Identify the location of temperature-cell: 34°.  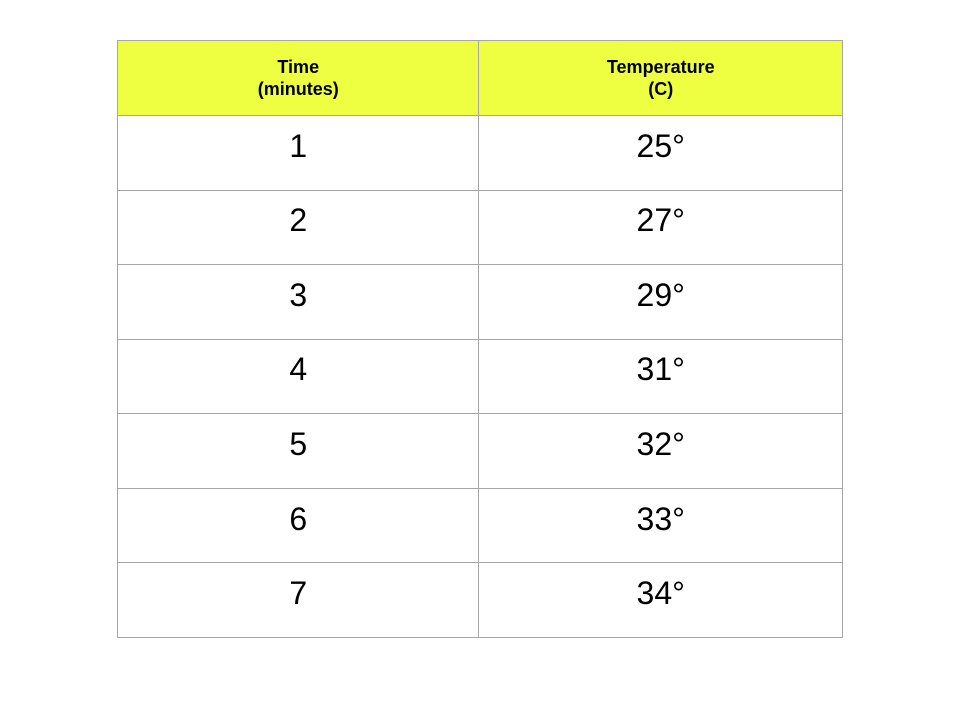
(660, 600).